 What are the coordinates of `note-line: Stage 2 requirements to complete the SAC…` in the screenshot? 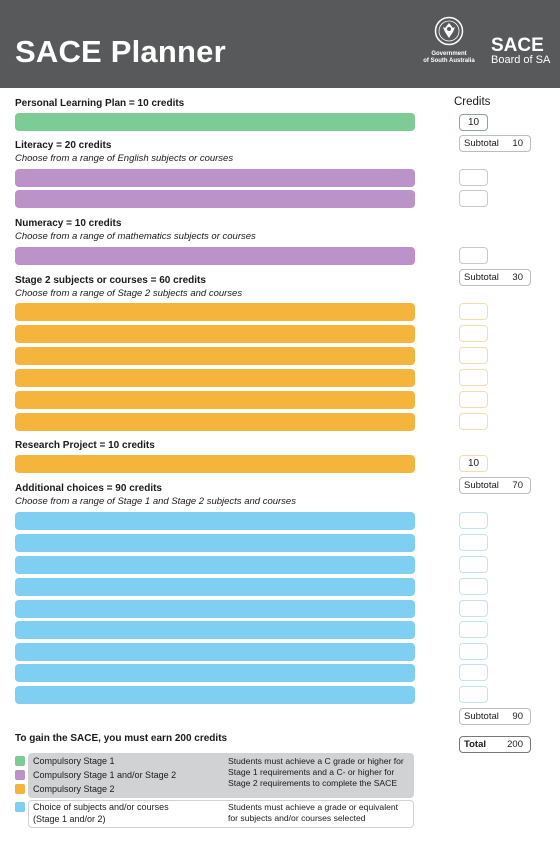 It's located at (313, 783).